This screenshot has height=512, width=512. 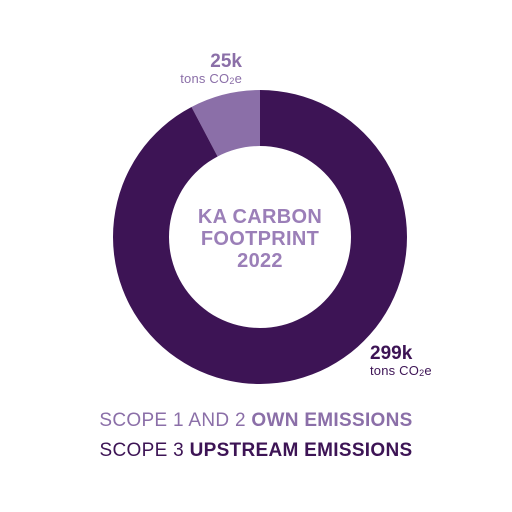 I want to click on scope3-value-label: 299k tons CO2e, so click(x=401, y=361).